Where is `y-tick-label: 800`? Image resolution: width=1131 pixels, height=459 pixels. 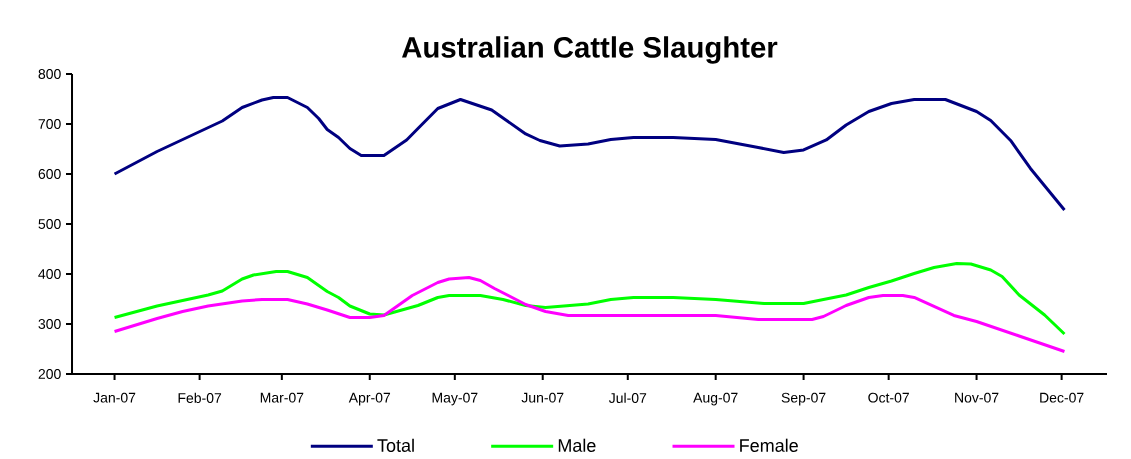 y-tick-label: 800 is located at coordinates (49, 74).